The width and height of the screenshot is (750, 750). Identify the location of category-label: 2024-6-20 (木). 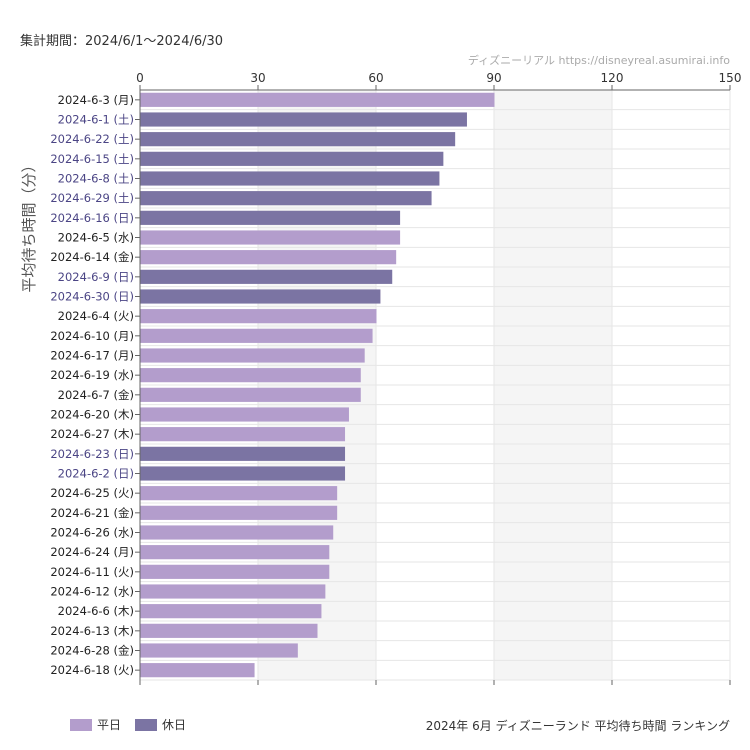
(92, 415).